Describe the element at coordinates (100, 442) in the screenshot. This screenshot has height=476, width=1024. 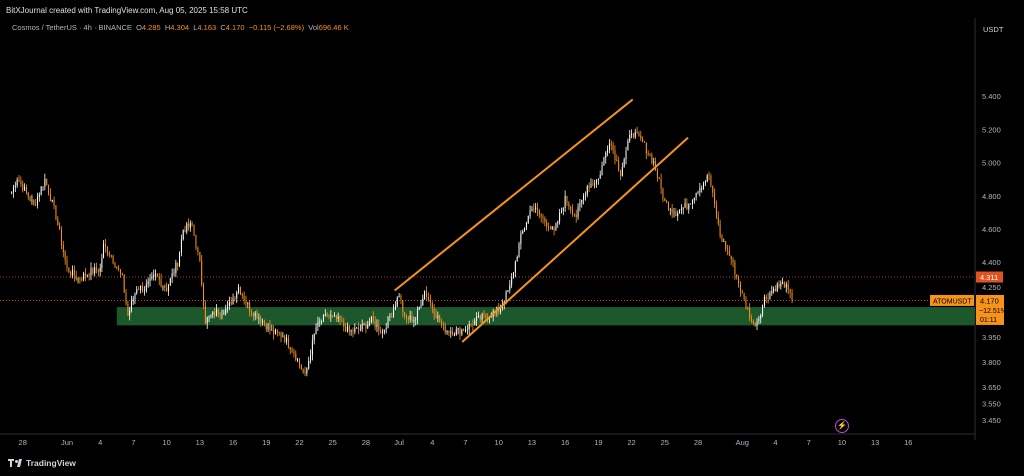
I see `x-tick-label: 4` at that location.